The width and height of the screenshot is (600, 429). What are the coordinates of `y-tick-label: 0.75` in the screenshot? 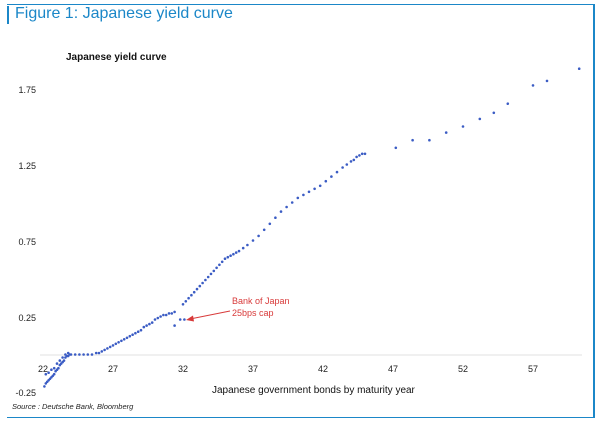 It's located at (27, 242).